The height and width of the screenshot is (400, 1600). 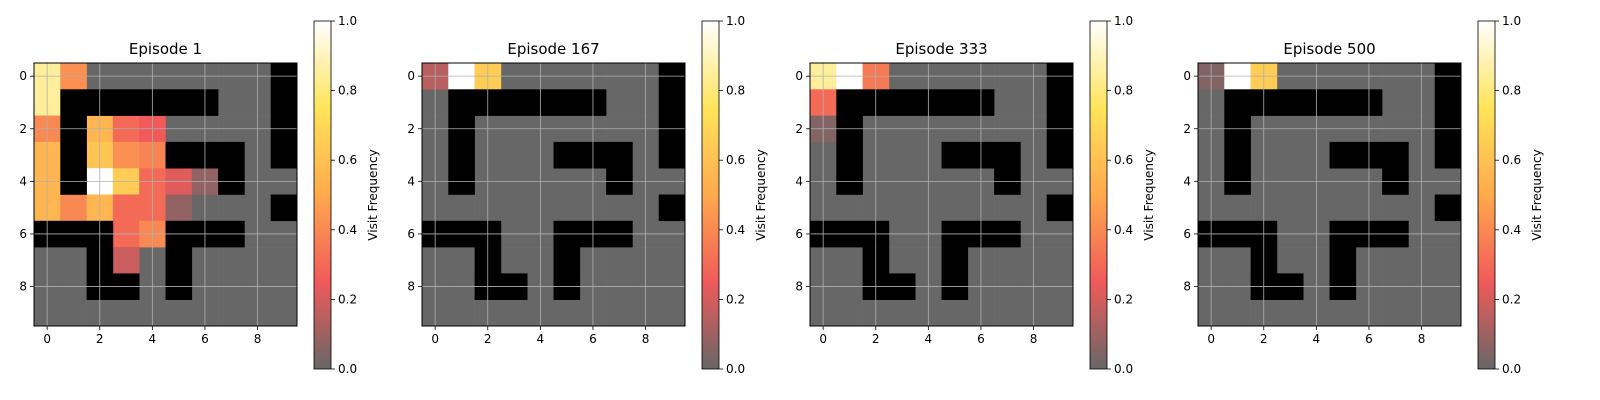 I want to click on x-tick-label: 4, so click(x=1317, y=339).